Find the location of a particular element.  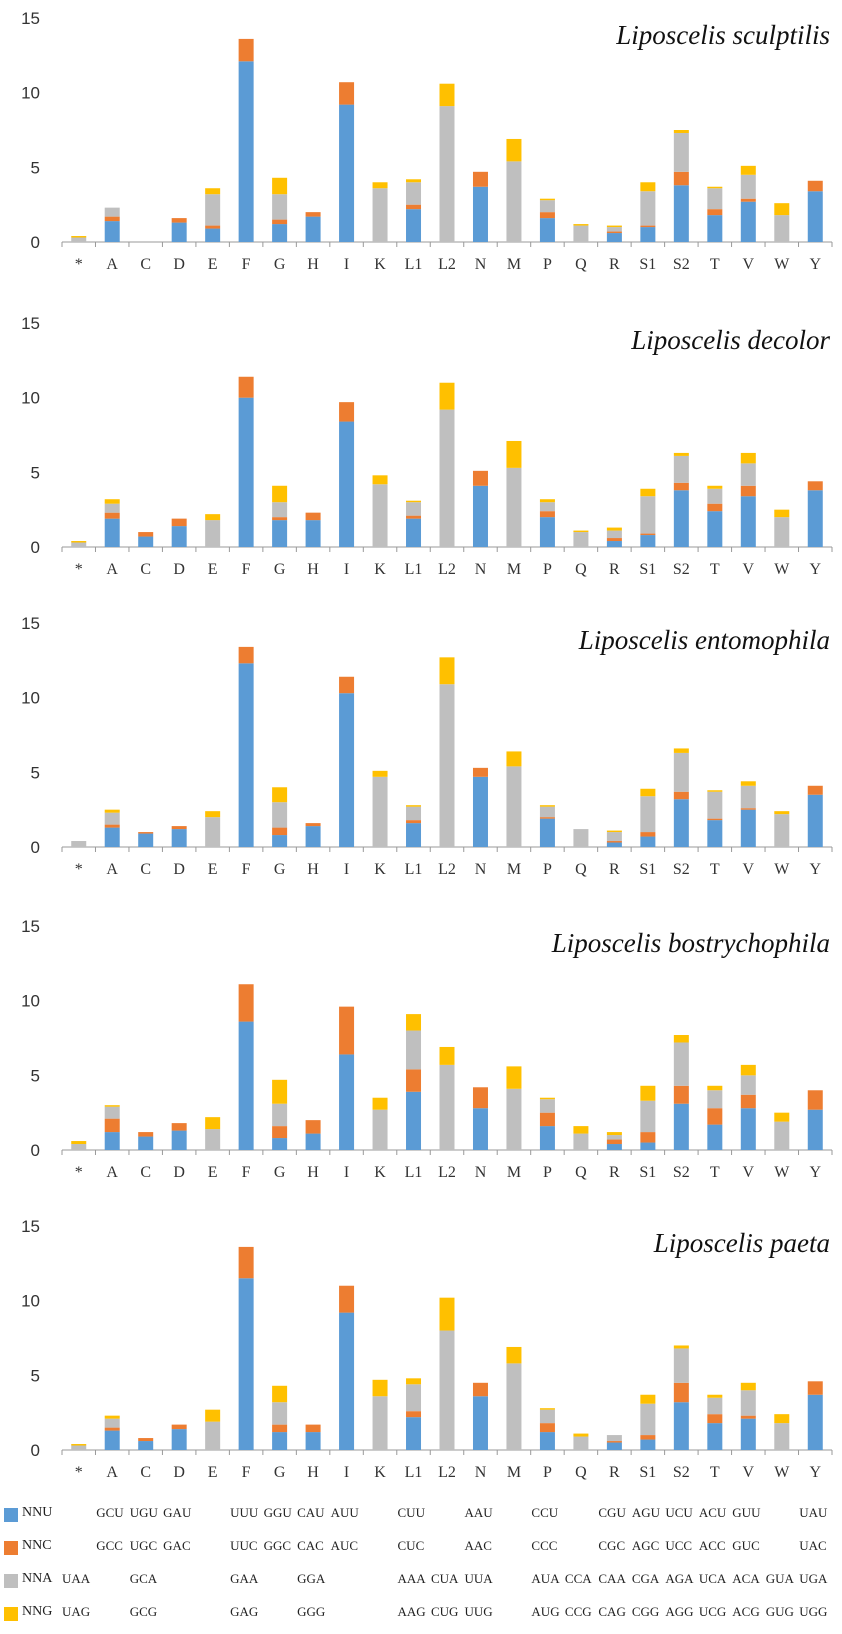

x-tick-label: H is located at coordinates (313, 1472).